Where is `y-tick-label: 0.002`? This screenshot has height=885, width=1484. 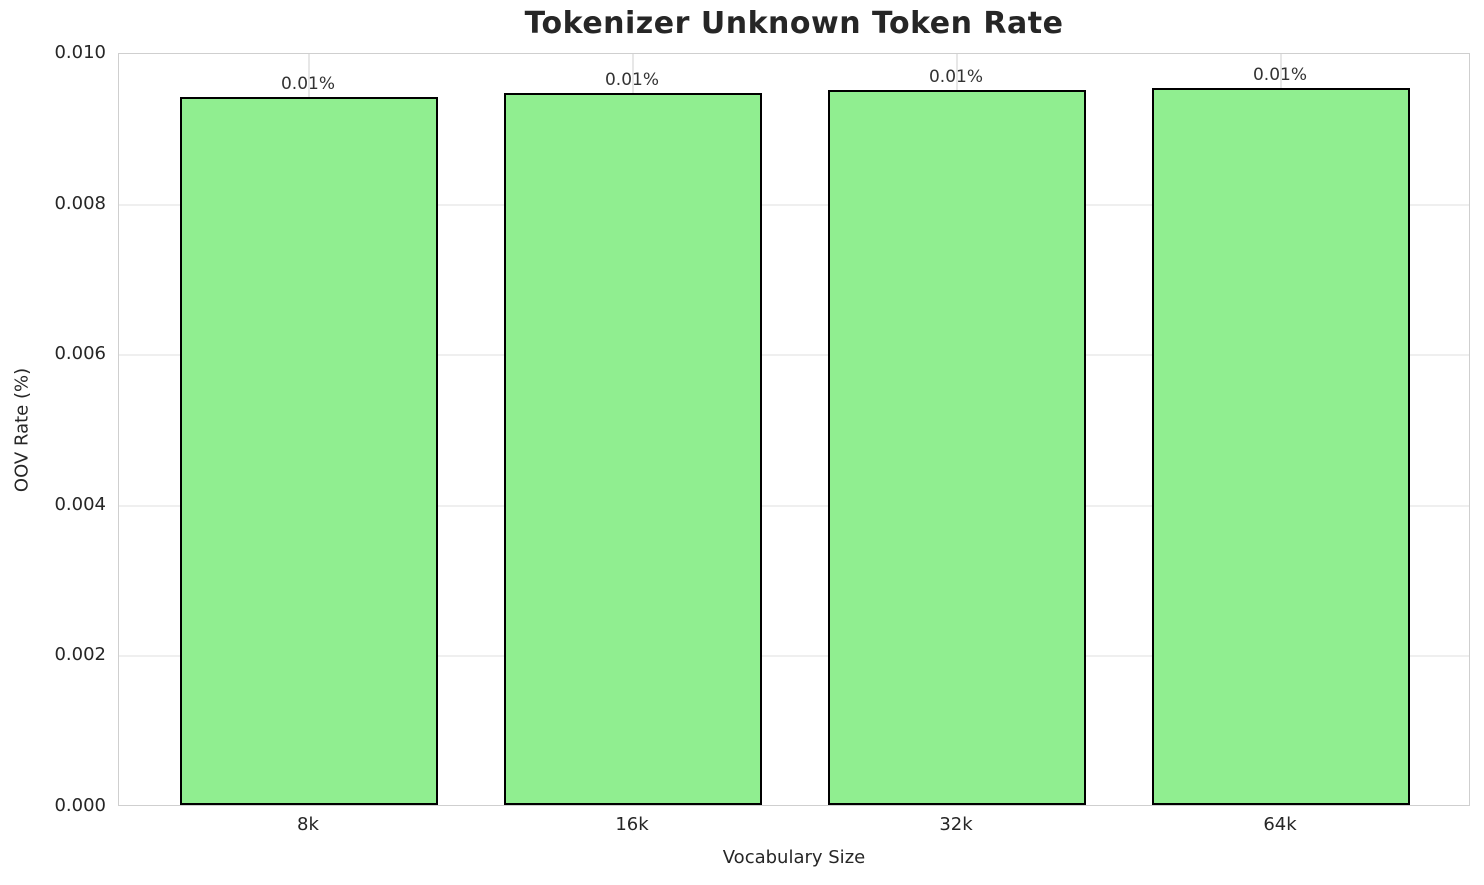
y-tick-label: 0.002 is located at coordinates (80, 655).